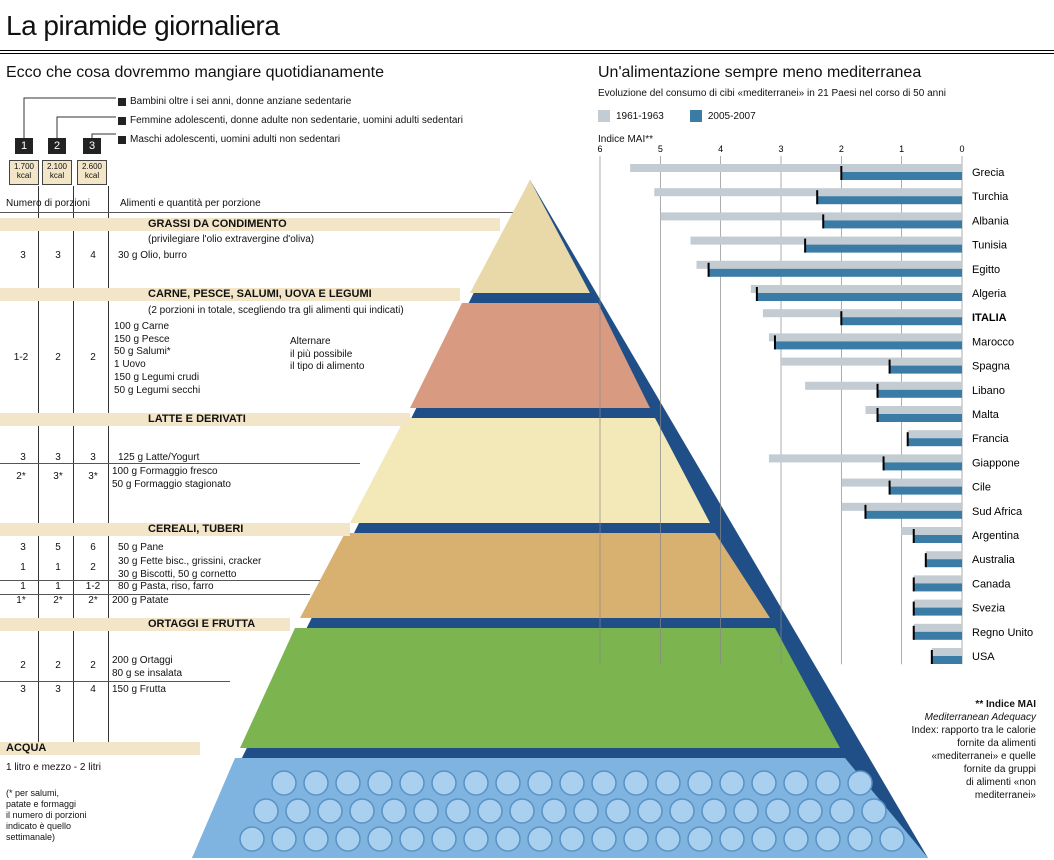 The height and width of the screenshot is (860, 1054). I want to click on group-carne-title: CARNE, PESCE, SALUMI, UOVA E LEGUMI, so click(260, 294).